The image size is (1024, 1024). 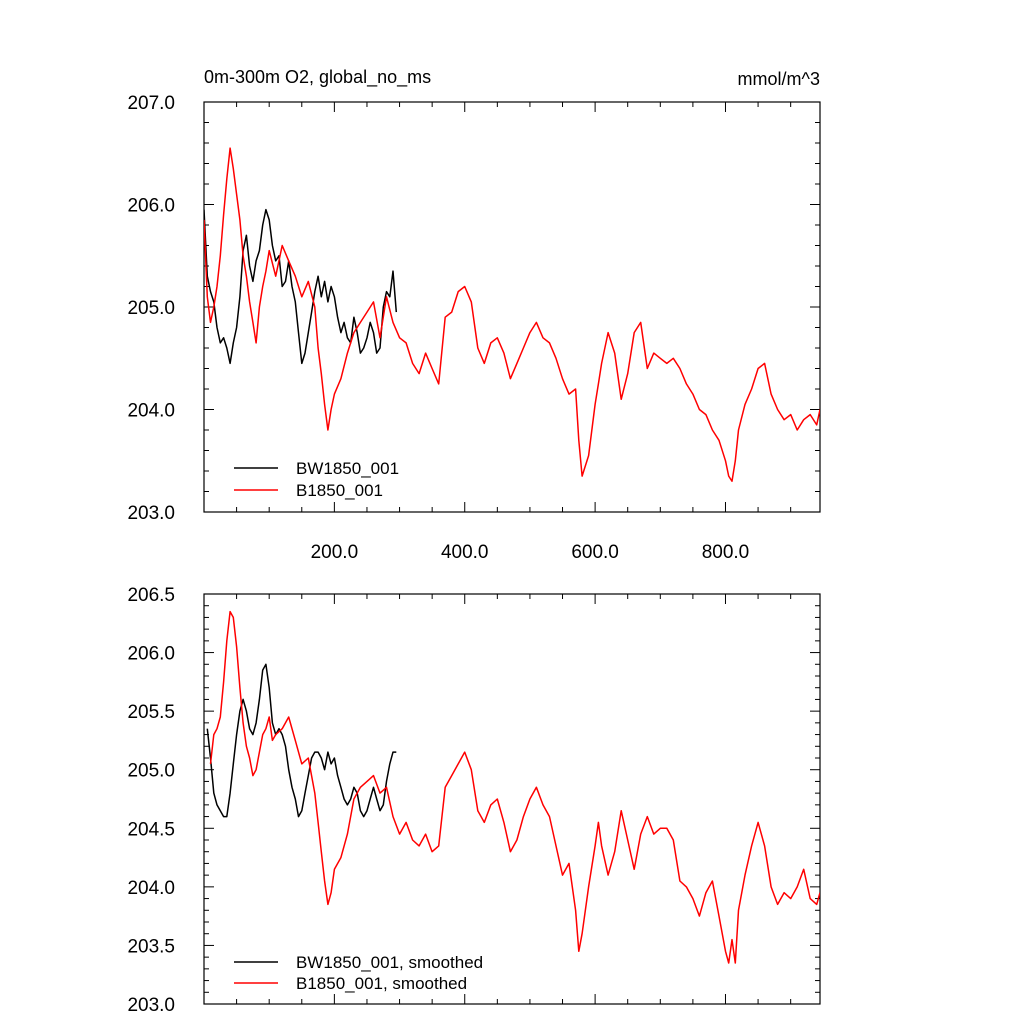 What do you see at coordinates (381, 983) in the screenshot?
I see `legend-label: B1850_001, smoothed` at bounding box center [381, 983].